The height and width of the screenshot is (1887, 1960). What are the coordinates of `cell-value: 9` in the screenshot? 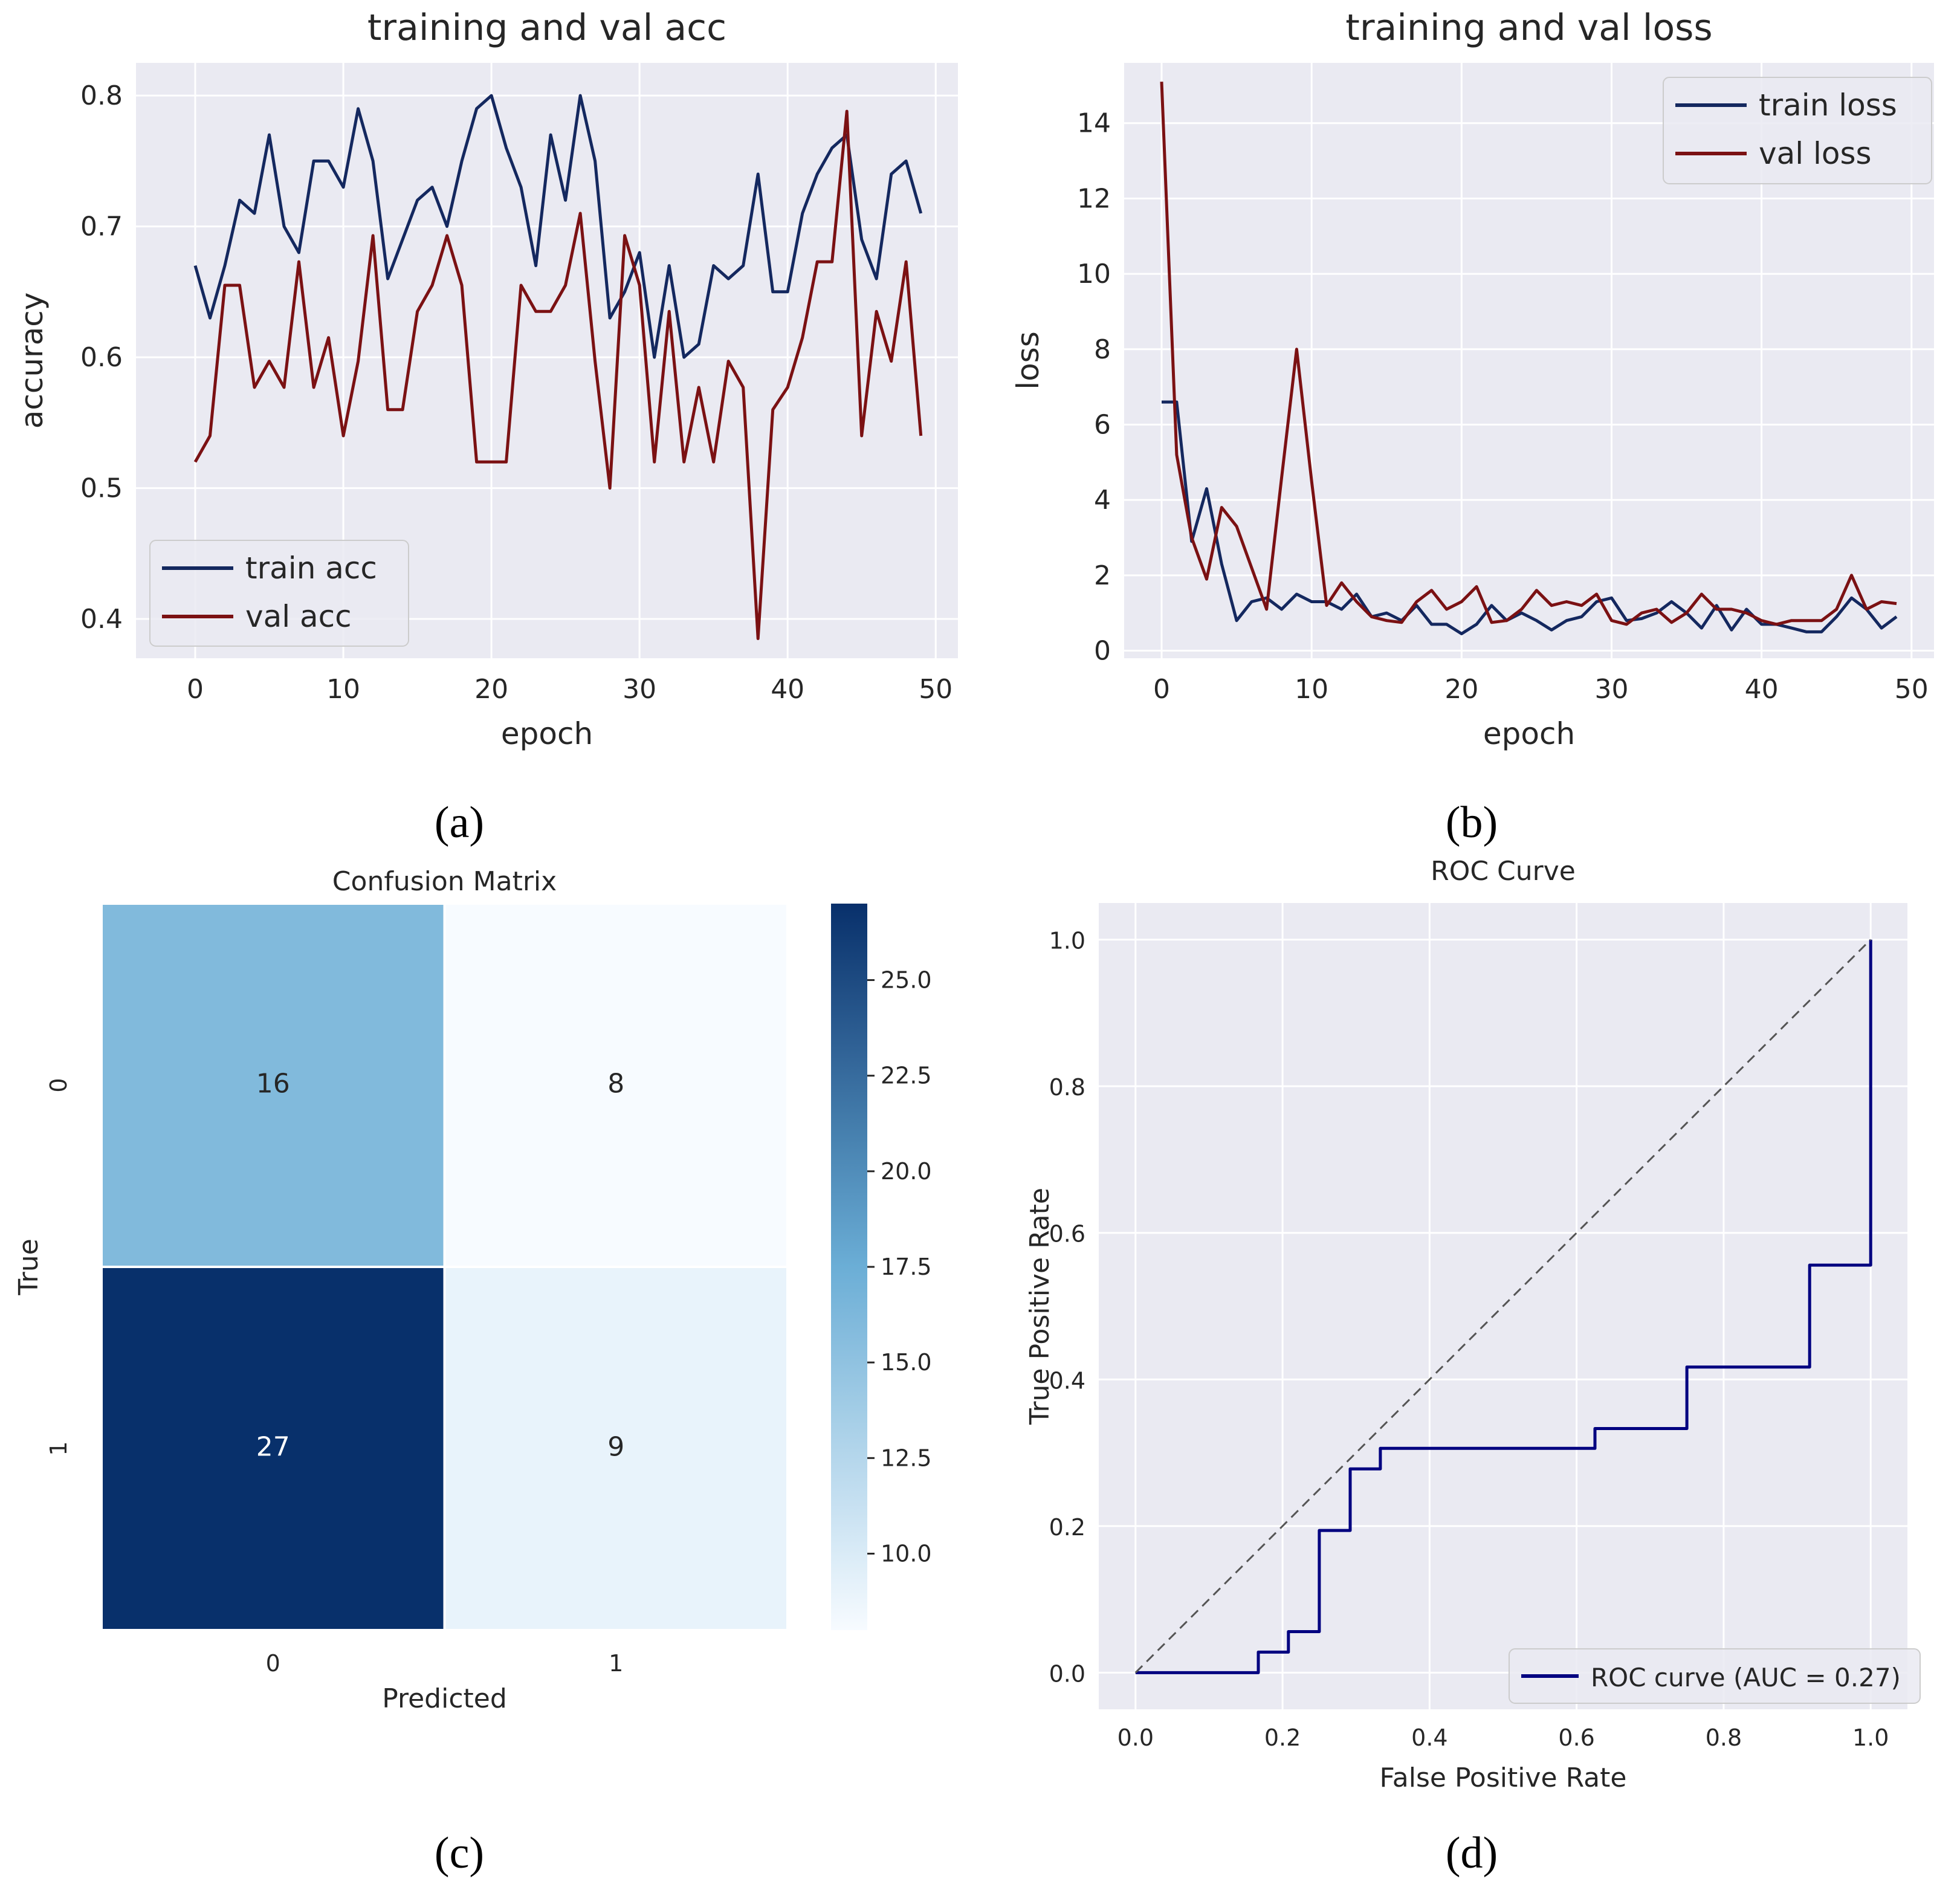 It's located at (615, 1447).